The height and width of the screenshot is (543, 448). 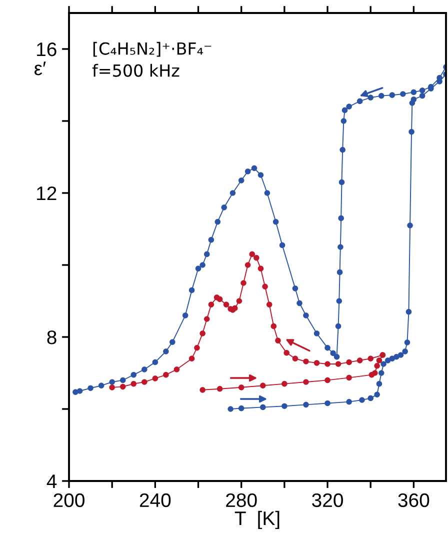 I want to click on annotation: f=500 kHz, so click(x=136, y=70).